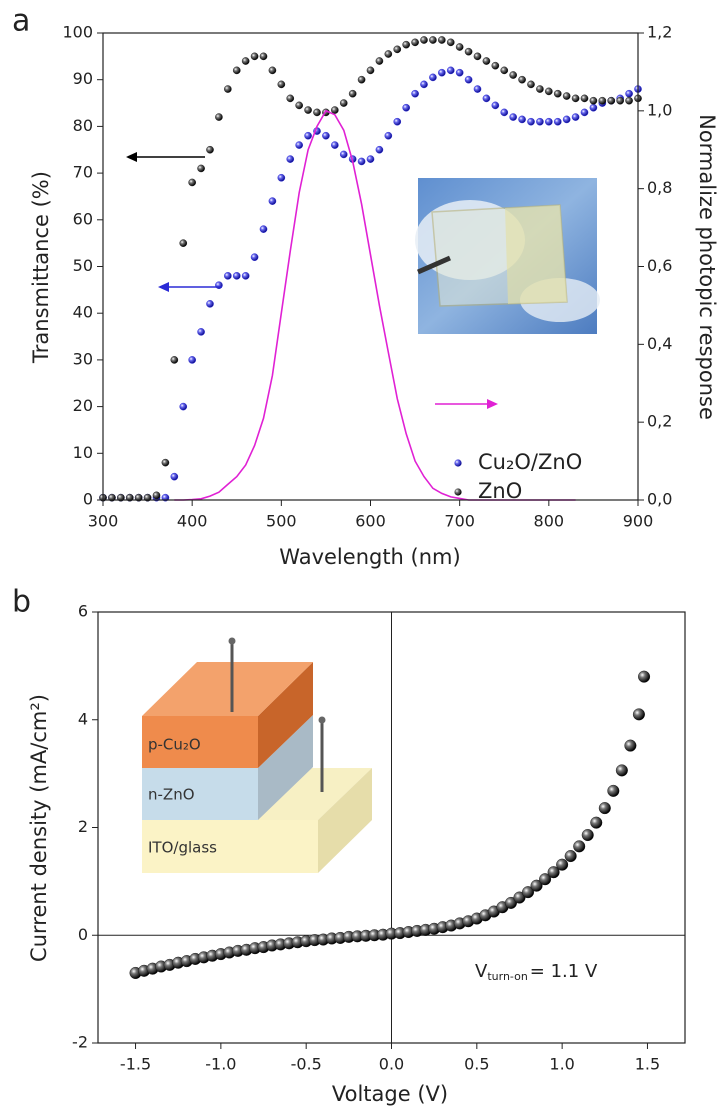 This screenshot has width=718, height=1114. I want to click on y-tick-label: 2, so click(83, 826).